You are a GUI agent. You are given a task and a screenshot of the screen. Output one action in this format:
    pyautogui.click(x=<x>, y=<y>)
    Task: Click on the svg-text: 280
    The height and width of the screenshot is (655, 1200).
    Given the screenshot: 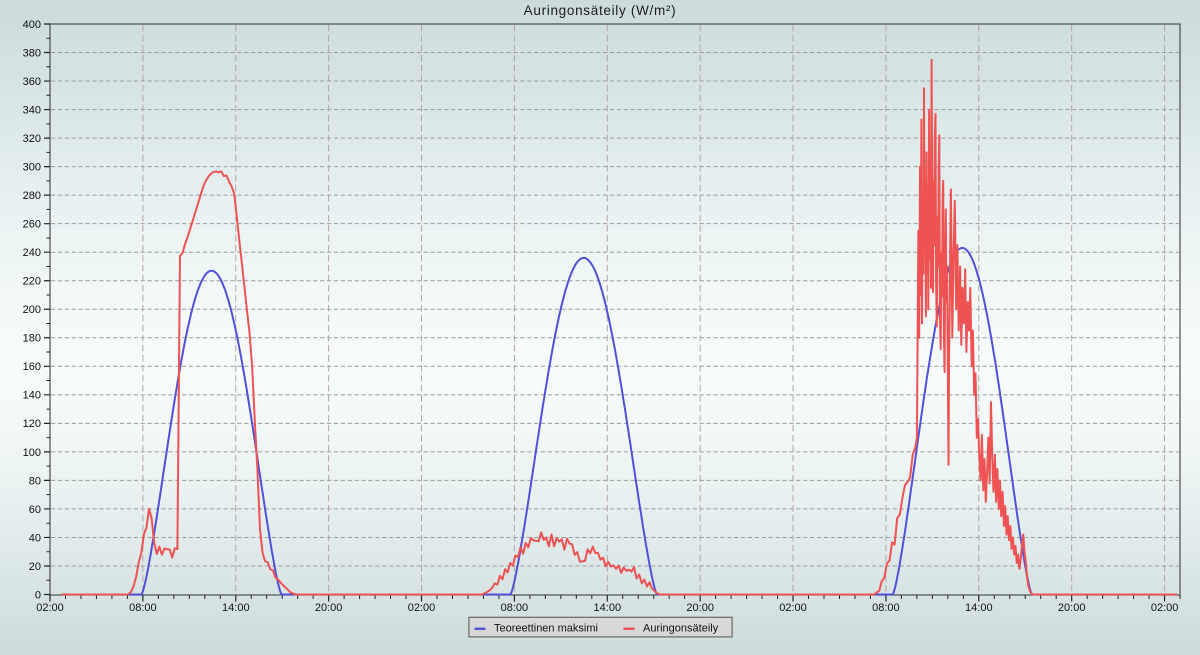 What is the action you would take?
    pyautogui.click(x=32, y=196)
    